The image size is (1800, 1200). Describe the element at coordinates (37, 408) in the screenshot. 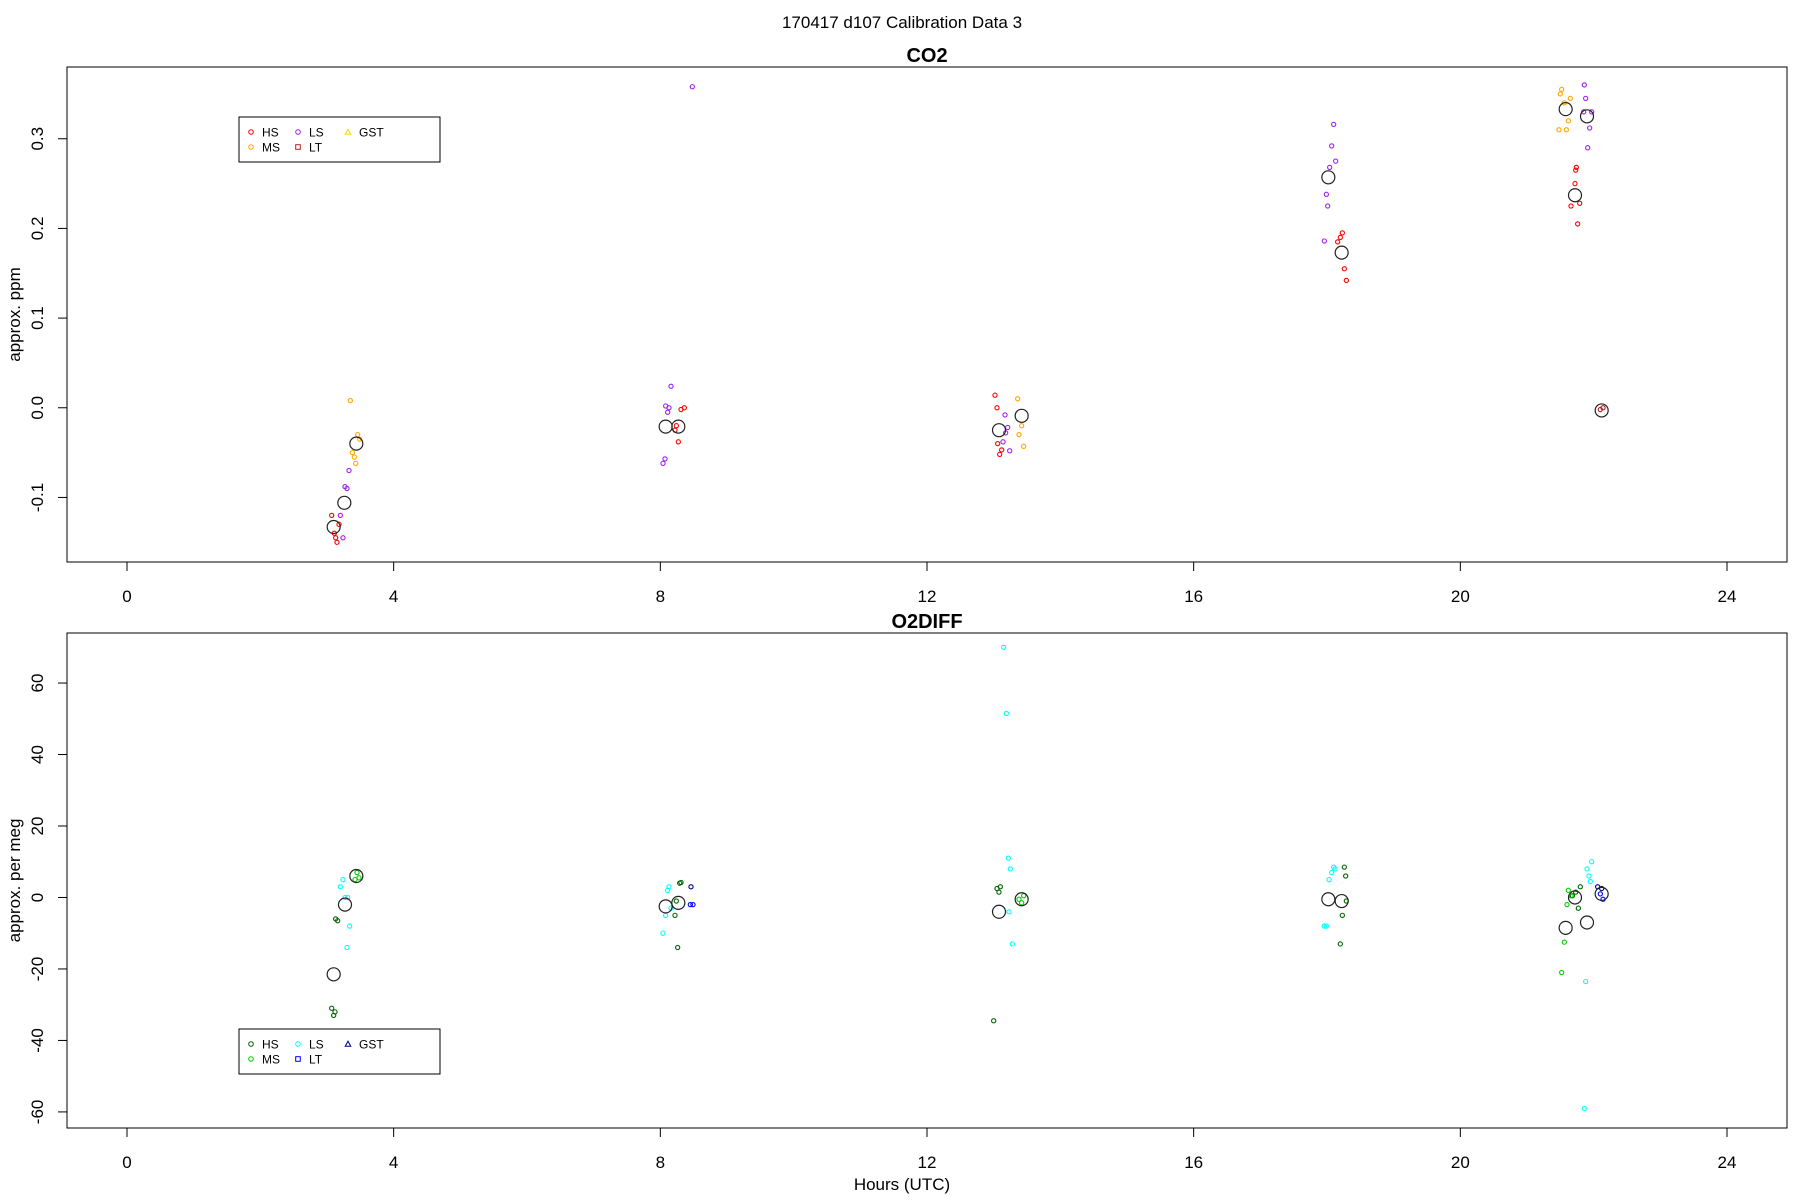

I see `y-tick-label: 0.0` at that location.